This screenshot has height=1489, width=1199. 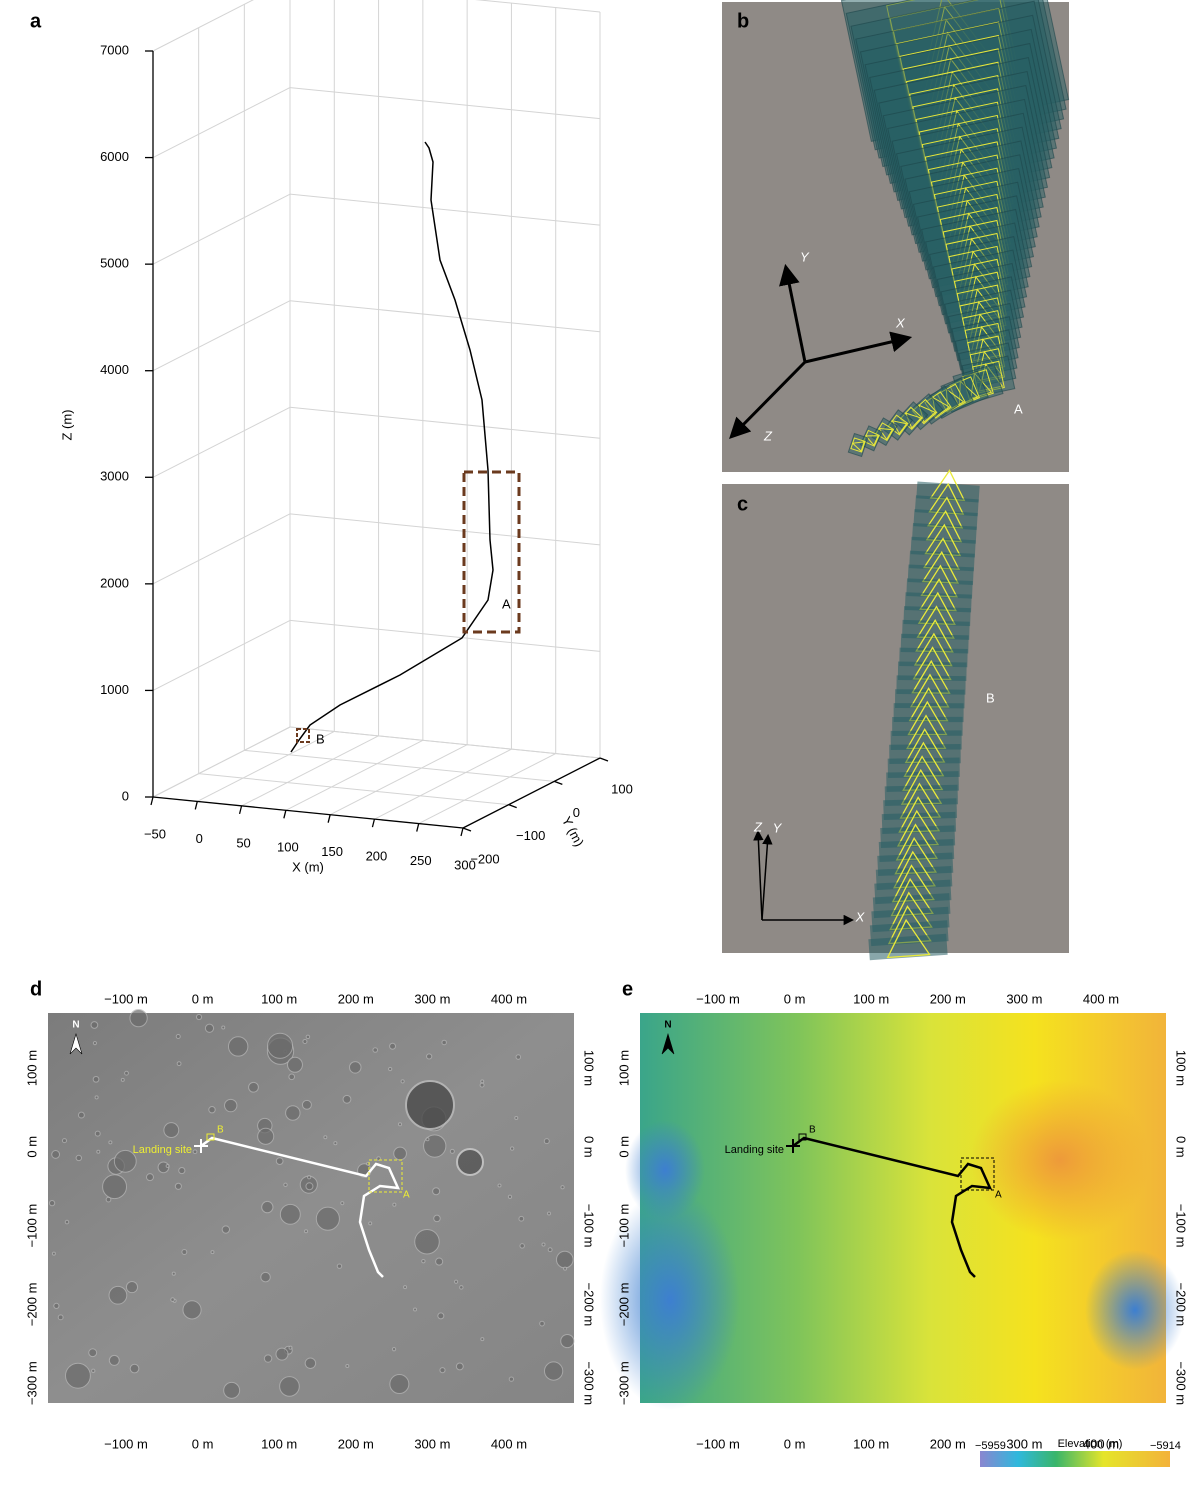 What do you see at coordinates (300, 1207) in the screenshot?
I see `rover-path` at bounding box center [300, 1207].